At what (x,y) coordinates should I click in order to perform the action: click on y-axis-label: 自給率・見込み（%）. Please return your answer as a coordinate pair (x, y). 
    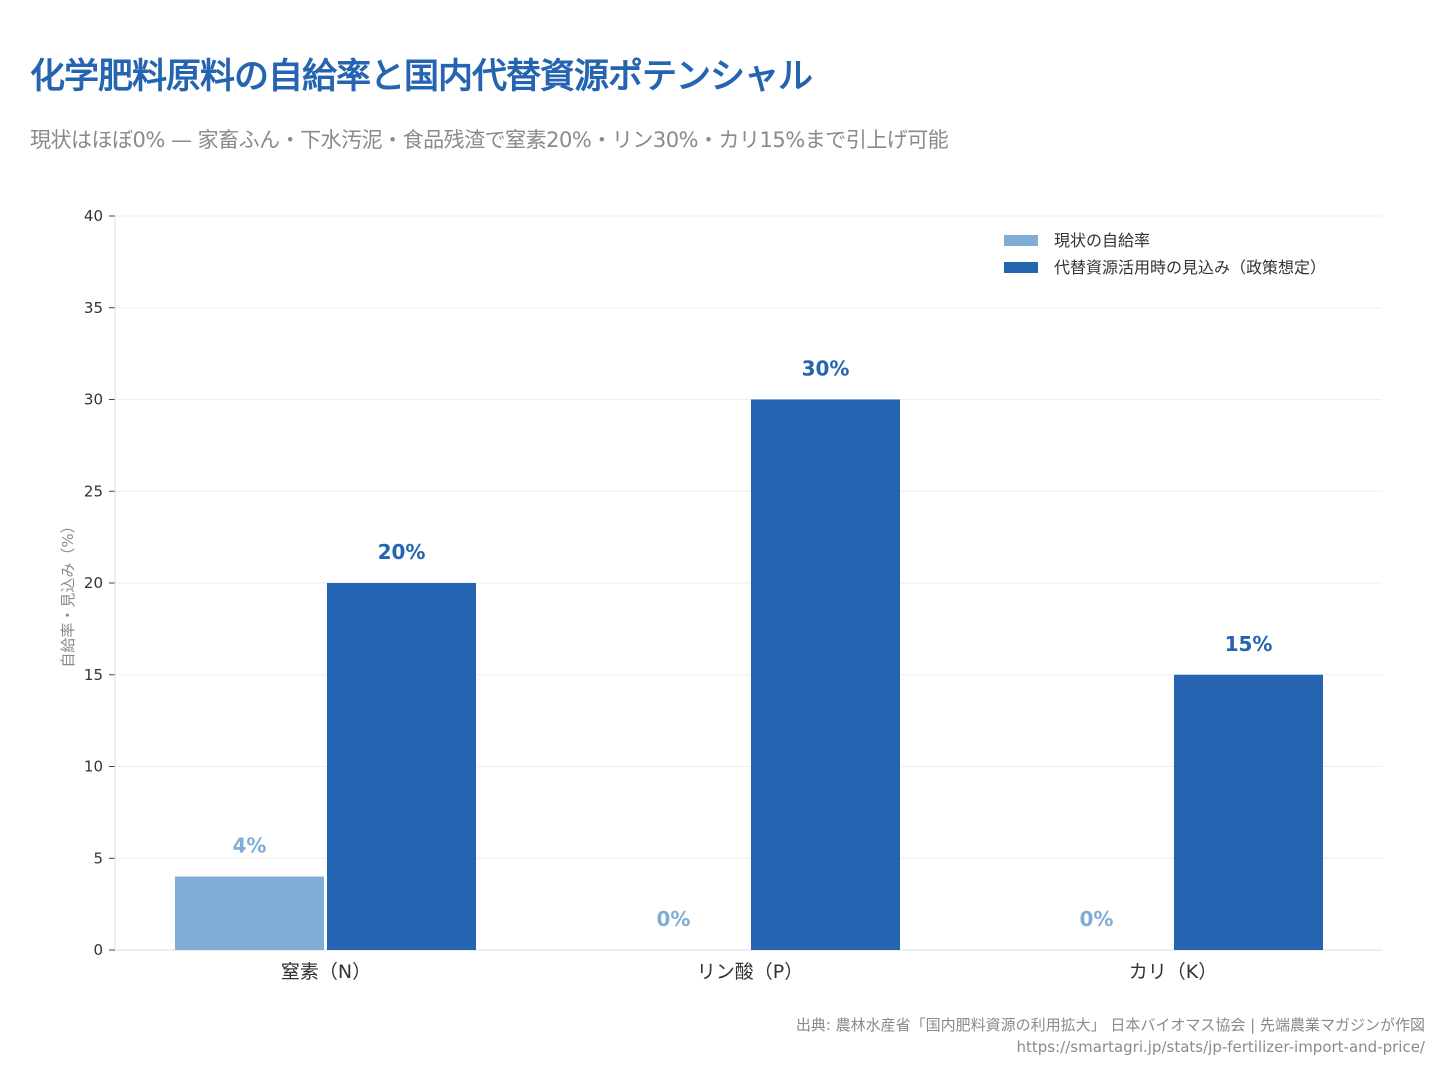
    Looking at the image, I should click on (68, 592).